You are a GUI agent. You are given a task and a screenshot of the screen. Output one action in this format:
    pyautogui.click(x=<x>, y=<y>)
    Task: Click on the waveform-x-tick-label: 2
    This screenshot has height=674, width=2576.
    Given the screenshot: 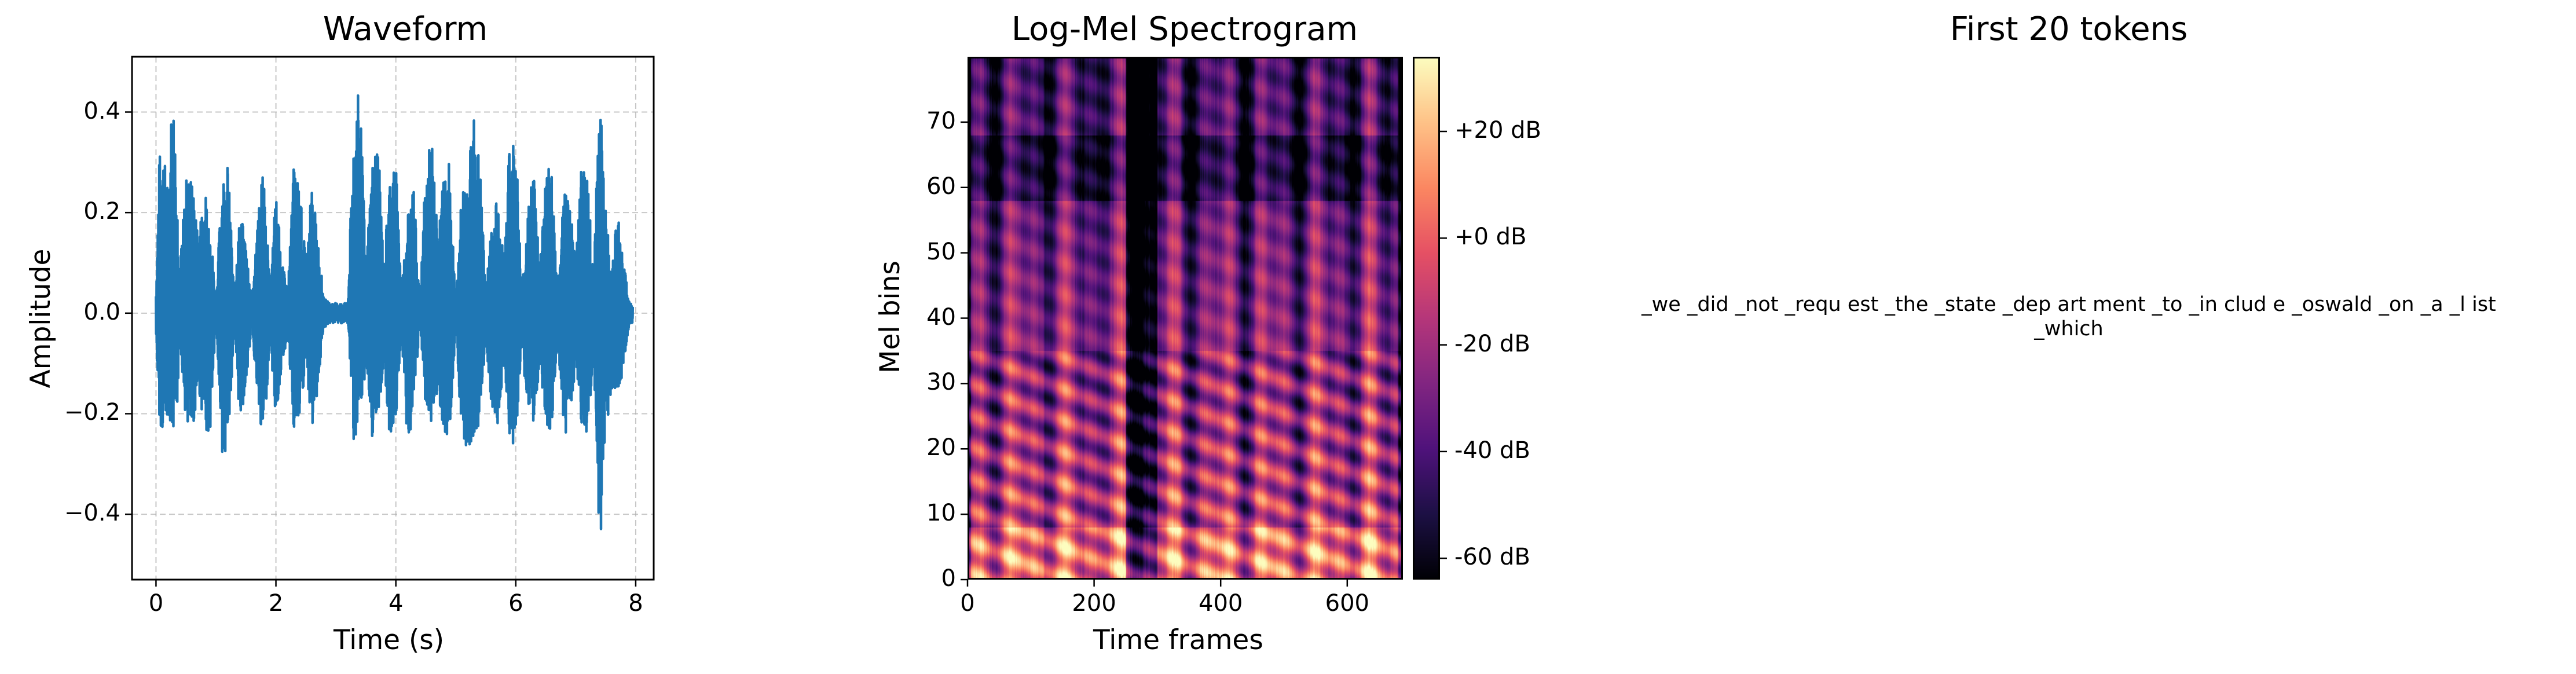 What is the action you would take?
    pyautogui.click(x=276, y=603)
    